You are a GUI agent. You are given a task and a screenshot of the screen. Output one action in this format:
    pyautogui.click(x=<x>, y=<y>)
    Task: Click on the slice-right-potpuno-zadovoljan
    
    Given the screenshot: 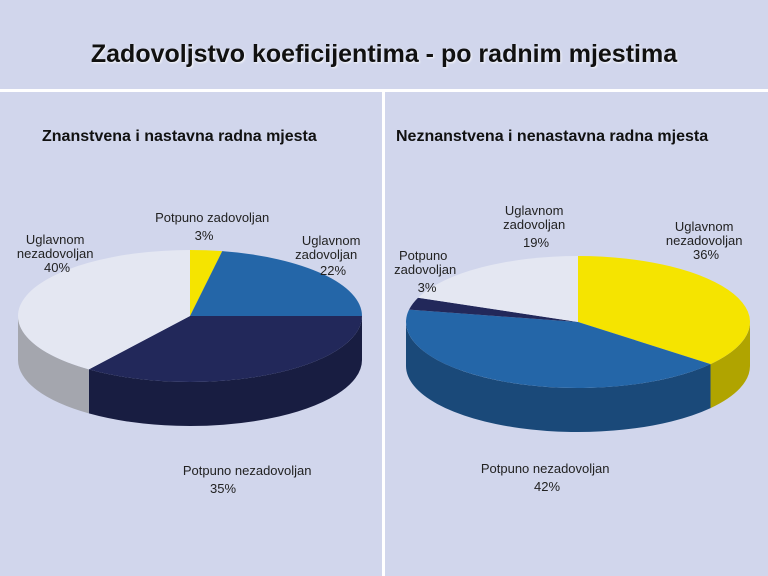 What is the action you would take?
    pyautogui.click(x=493, y=309)
    